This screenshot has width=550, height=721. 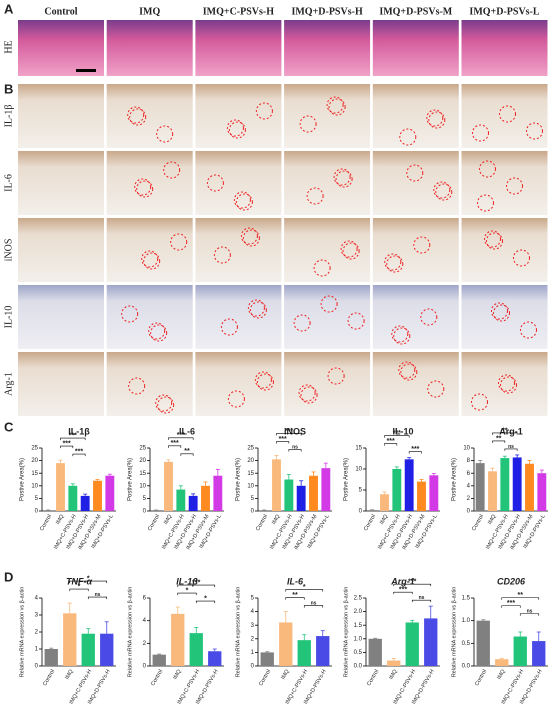 I want to click on y-tick-label: 15, so click(x=142, y=474).